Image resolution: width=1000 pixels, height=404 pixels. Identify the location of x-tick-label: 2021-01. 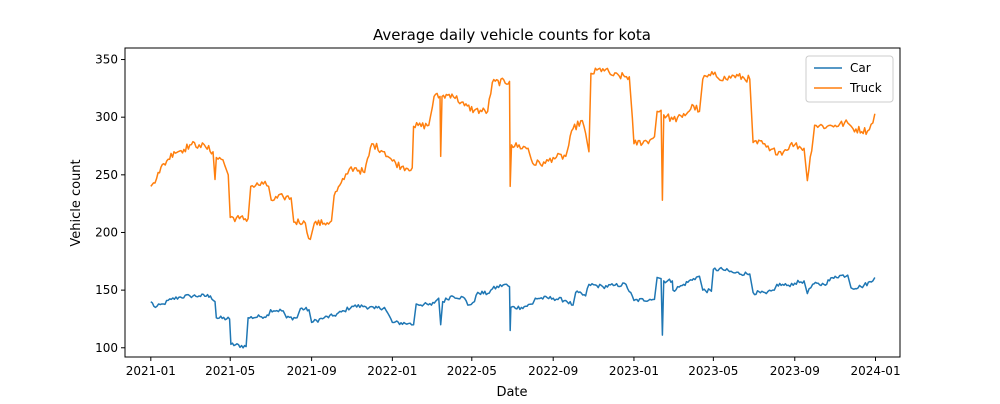
(151, 371).